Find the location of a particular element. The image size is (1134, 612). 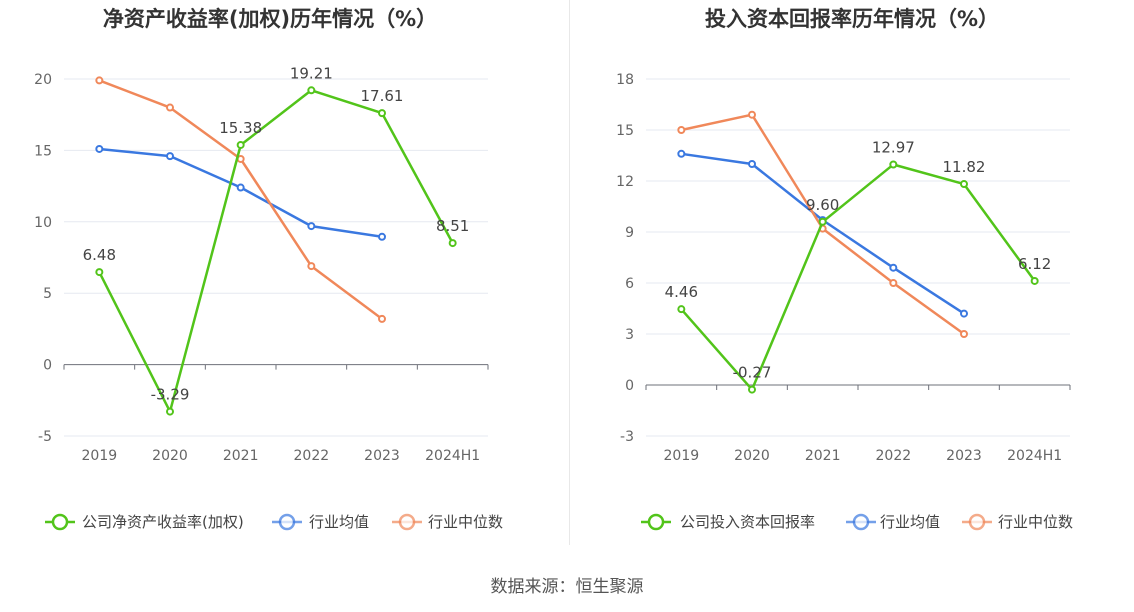

y-tick-label: 18 is located at coordinates (625, 80).